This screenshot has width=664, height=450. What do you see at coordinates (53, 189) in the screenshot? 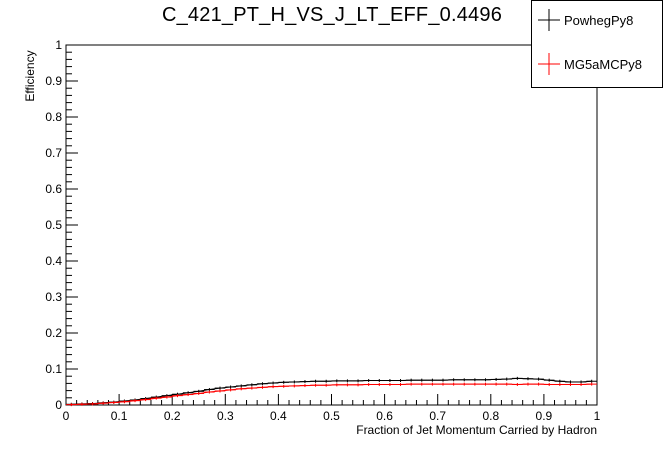
I see `y-tick-label: 0.6` at bounding box center [53, 189].